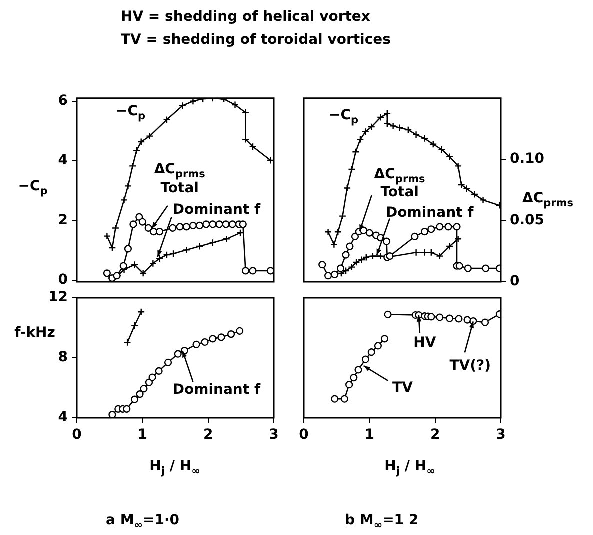 Image resolution: width=593 pixels, height=535 pixels. I want to click on y2-tick-label: 0.10, so click(527, 159).